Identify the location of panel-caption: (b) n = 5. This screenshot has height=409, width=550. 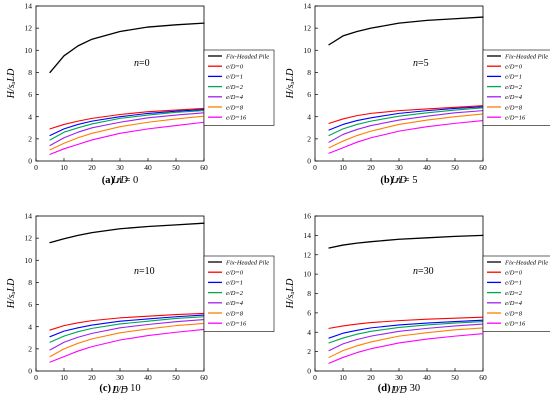
(398, 180).